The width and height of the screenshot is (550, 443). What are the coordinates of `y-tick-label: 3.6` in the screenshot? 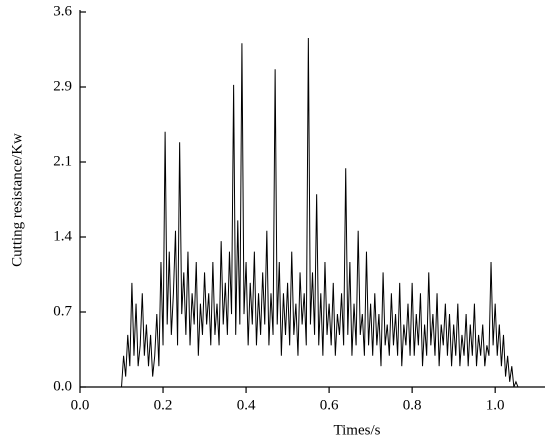 It's located at (62, 11).